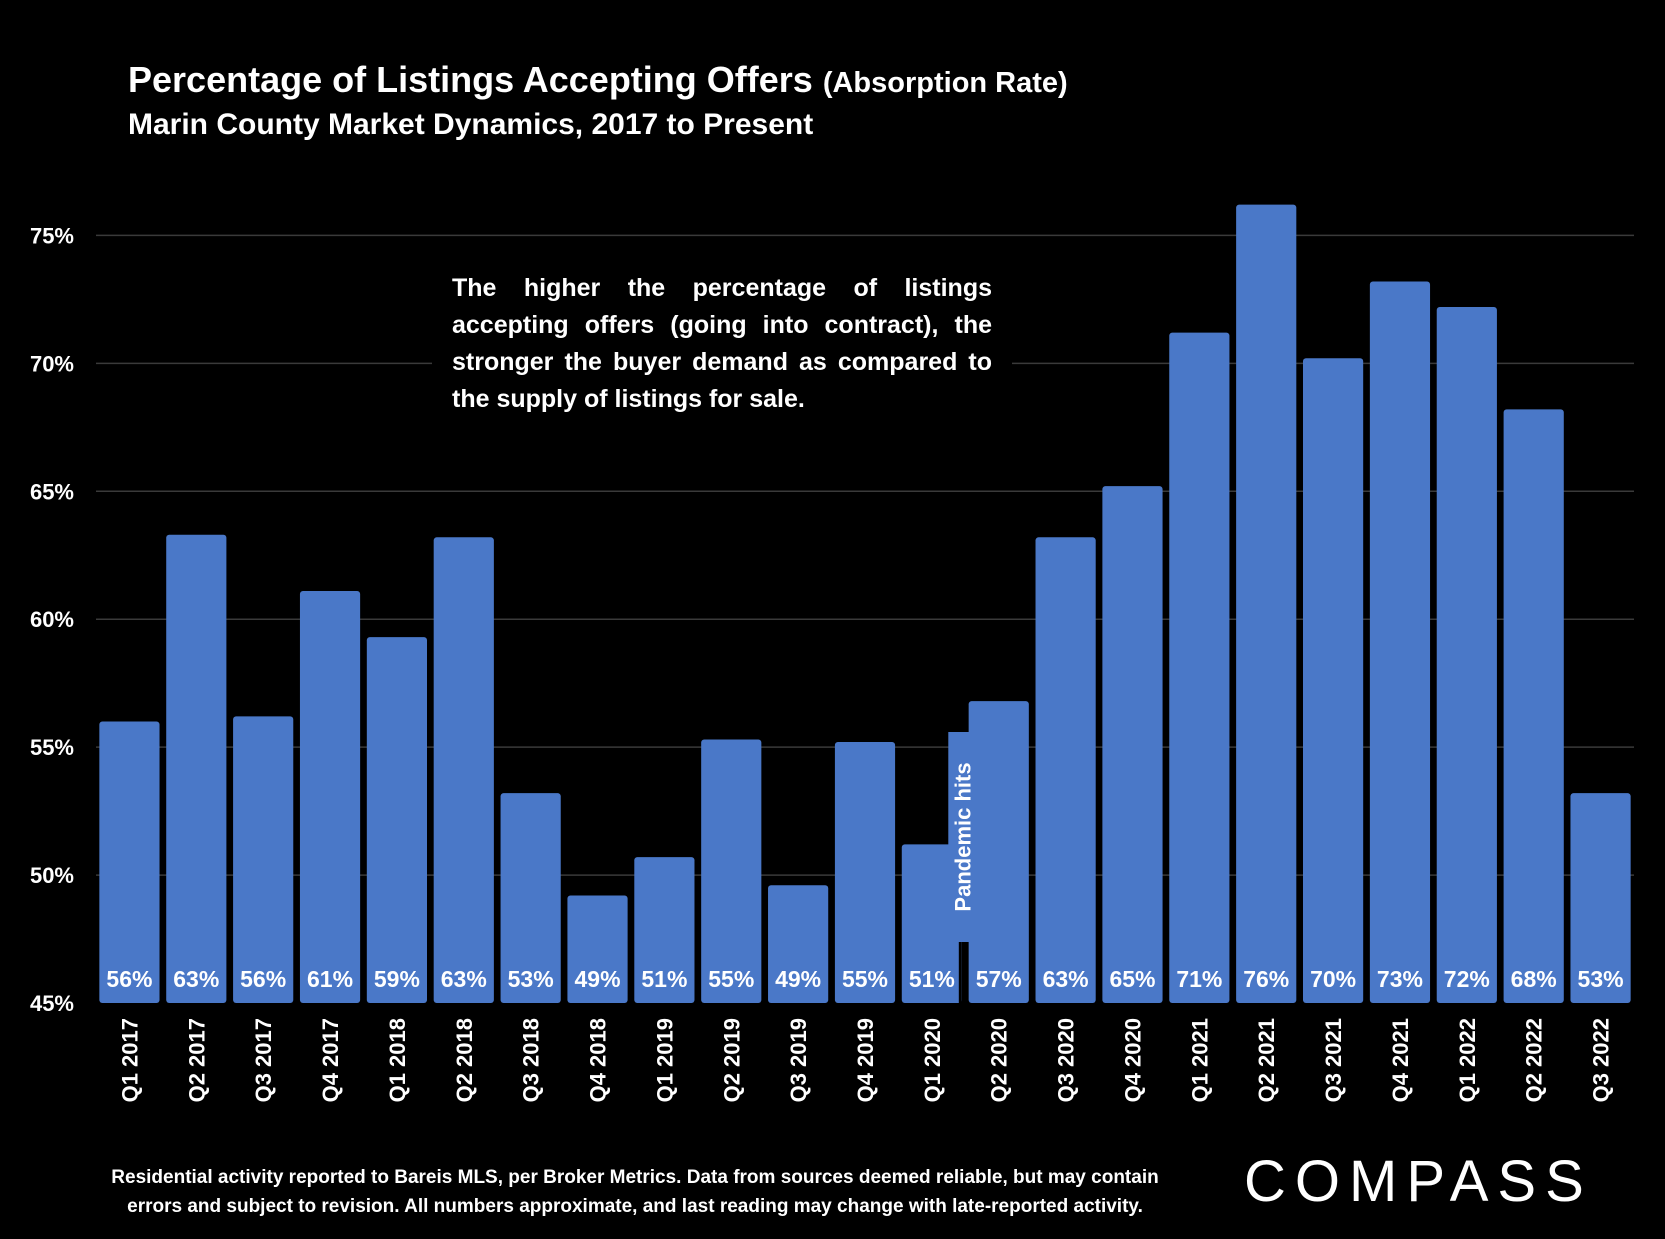 The width and height of the screenshot is (1665, 1239). Describe the element at coordinates (932, 1060) in the screenshot. I see `x-tick-label: Q1 2020` at that location.